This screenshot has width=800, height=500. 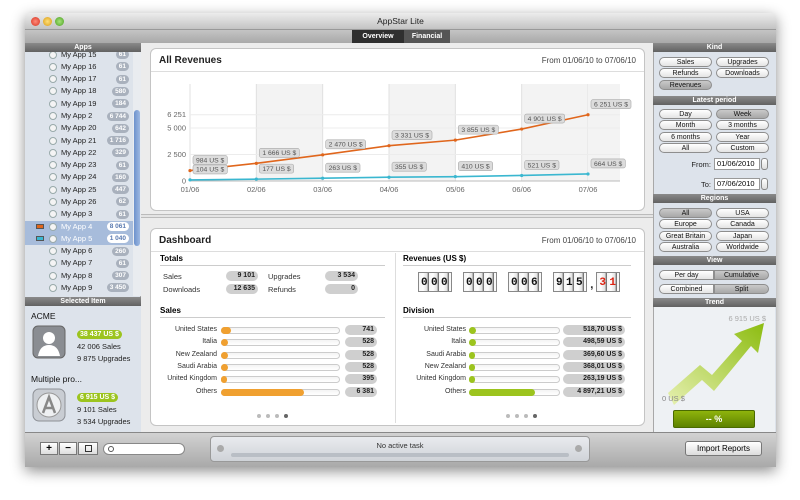 I want to click on option-button: Europe, so click(x=685, y=224).